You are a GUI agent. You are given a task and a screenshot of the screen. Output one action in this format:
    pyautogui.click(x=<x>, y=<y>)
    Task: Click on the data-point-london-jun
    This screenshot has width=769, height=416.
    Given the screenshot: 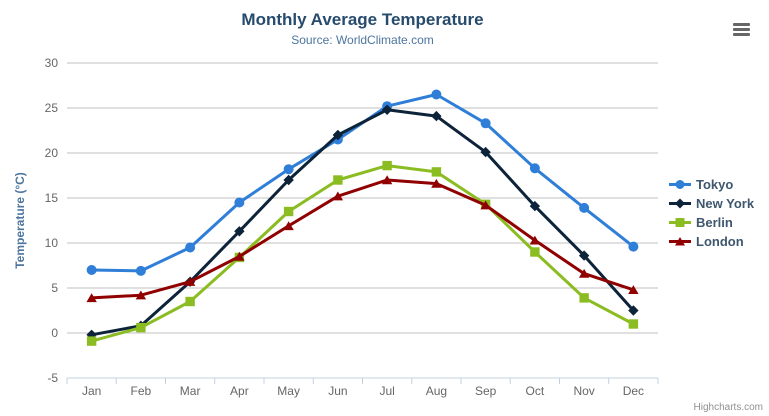 What is the action you would take?
    pyautogui.click(x=338, y=196)
    